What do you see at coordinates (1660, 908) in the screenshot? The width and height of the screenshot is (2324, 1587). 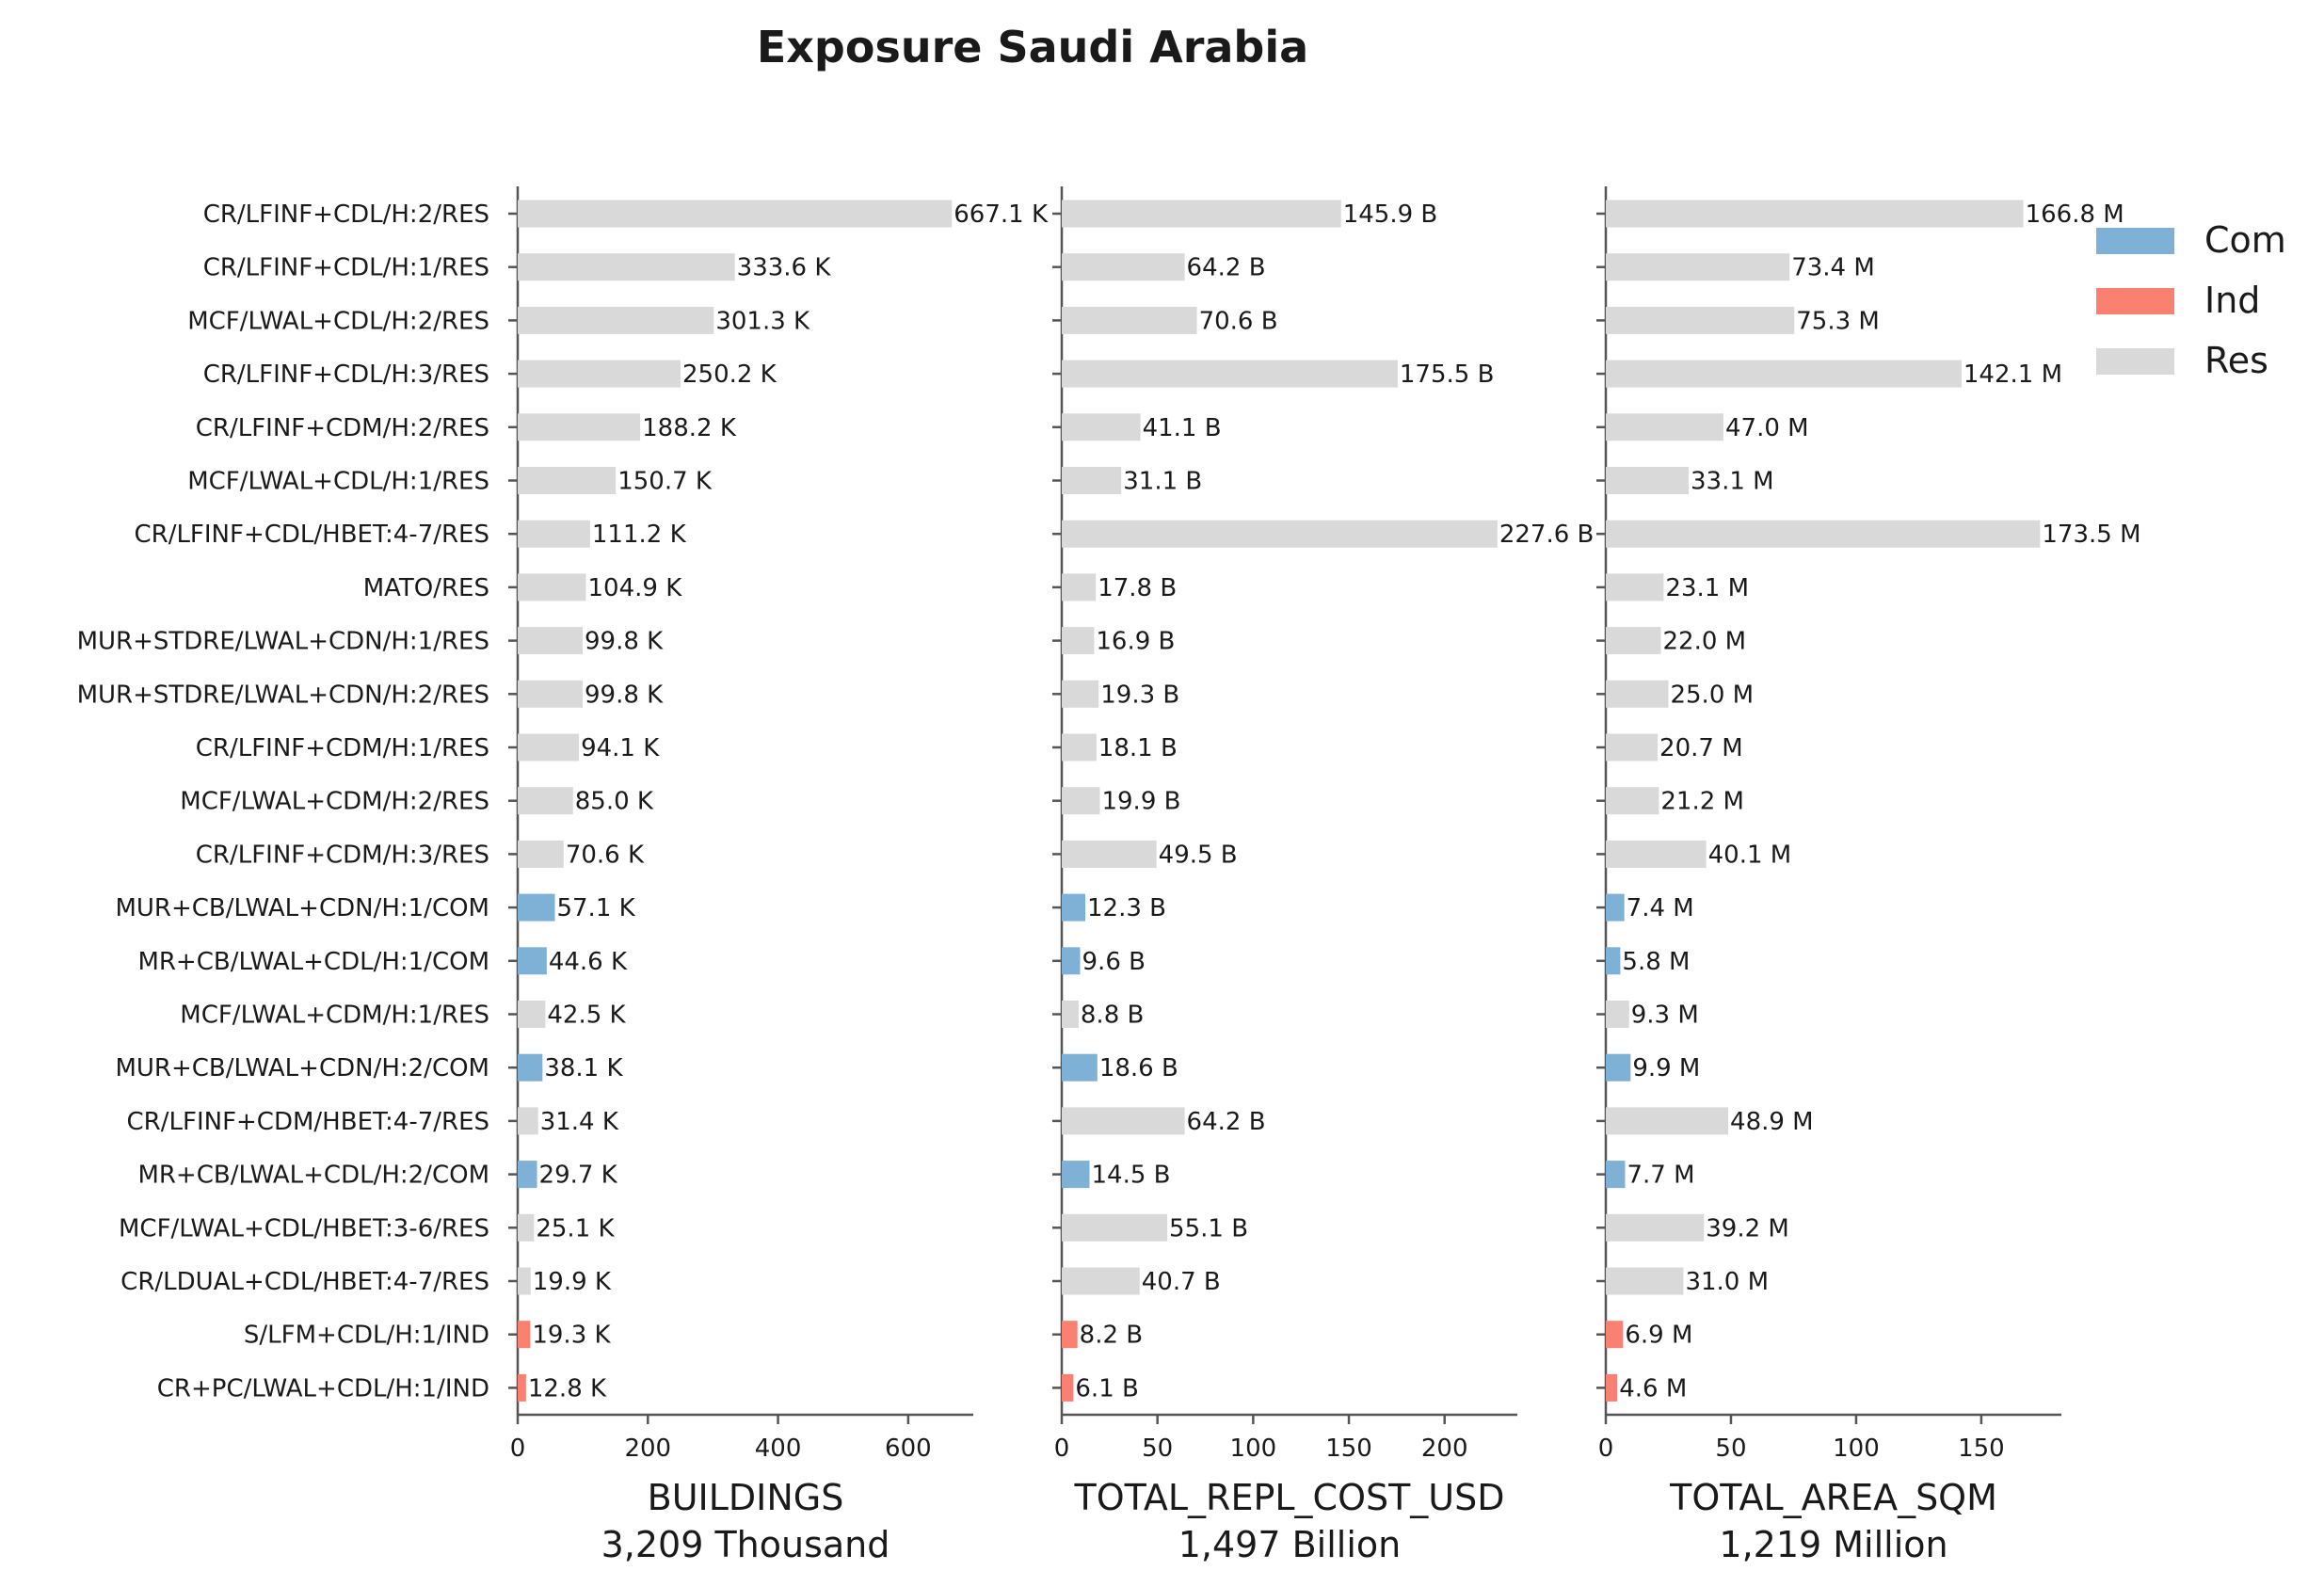 I see `data-label: 7.4 M` at bounding box center [1660, 908].